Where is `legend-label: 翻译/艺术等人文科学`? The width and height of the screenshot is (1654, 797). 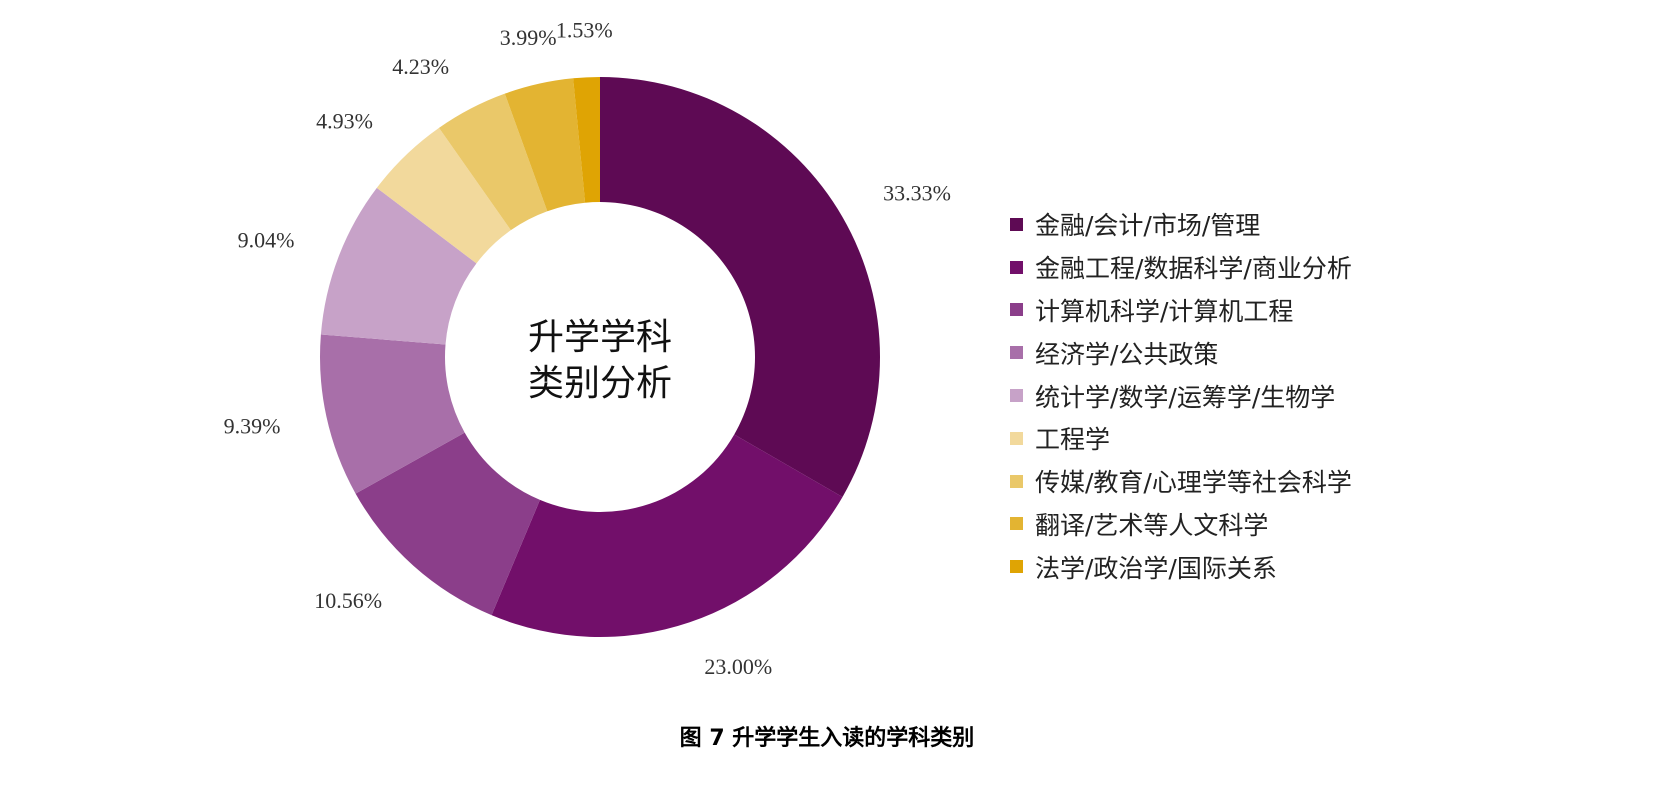 legend-label: 翻译/艺术等人文科学 is located at coordinates (1152, 525).